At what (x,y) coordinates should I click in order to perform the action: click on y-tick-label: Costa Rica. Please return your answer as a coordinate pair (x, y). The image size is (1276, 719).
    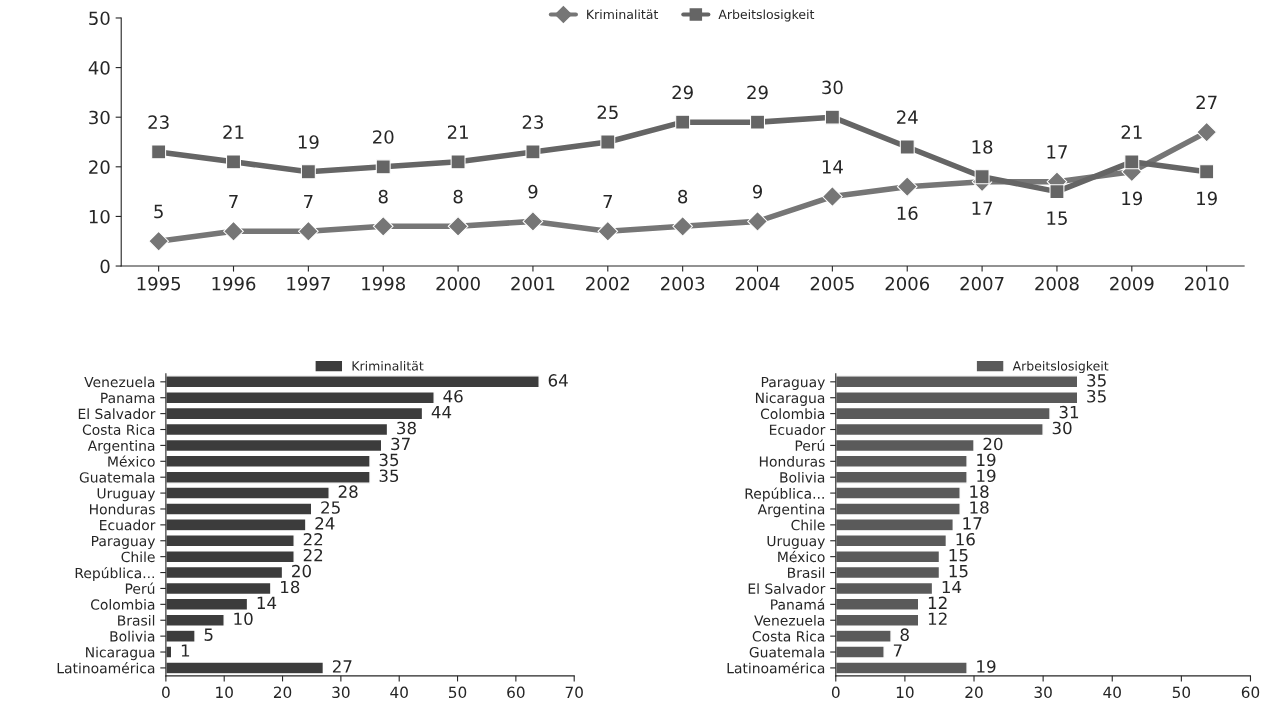
    Looking at the image, I should click on (118, 429).